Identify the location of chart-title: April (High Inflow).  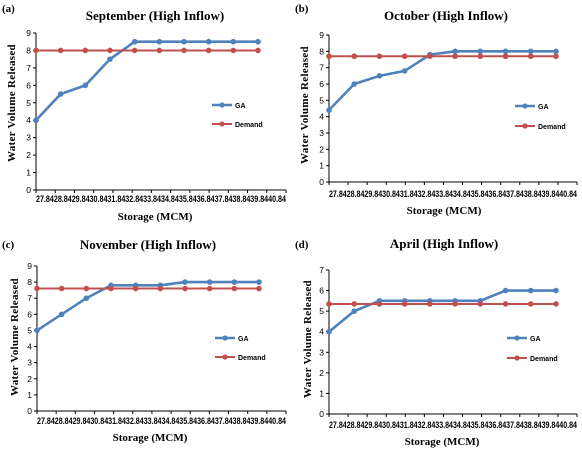
(444, 243).